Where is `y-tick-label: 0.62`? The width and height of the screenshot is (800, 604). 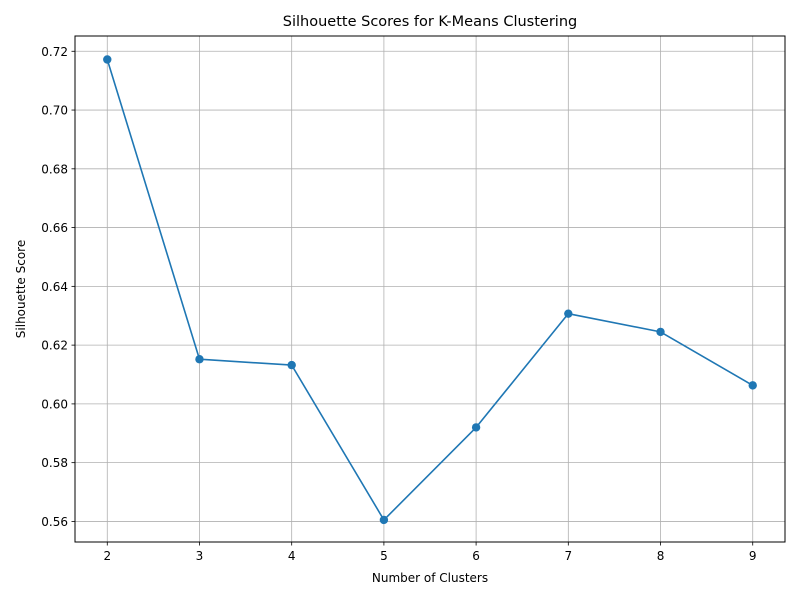
y-tick-label: 0.62 is located at coordinates (54, 346).